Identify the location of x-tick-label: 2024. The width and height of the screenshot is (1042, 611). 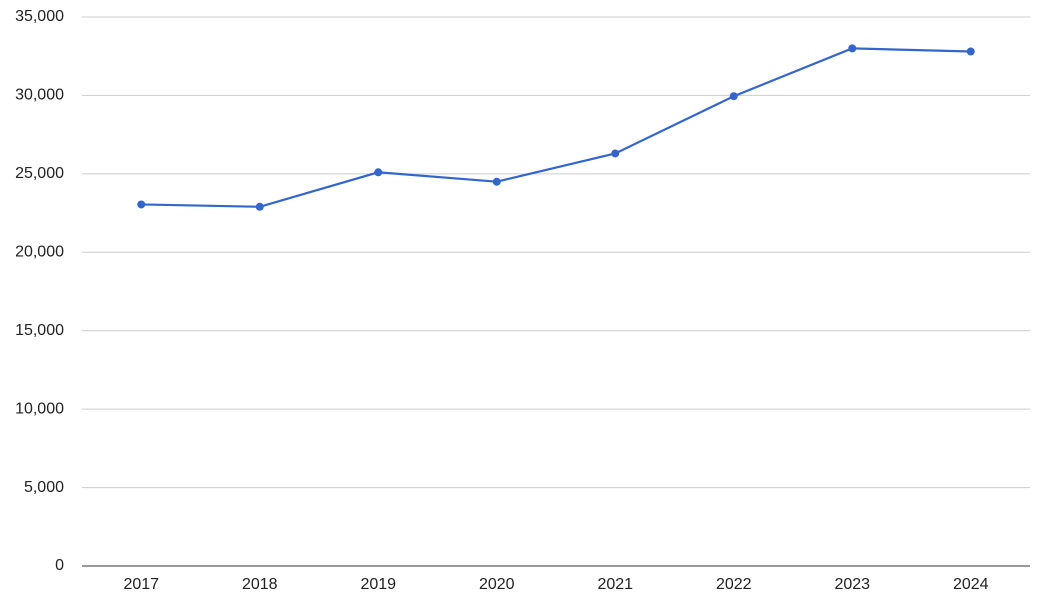
(971, 584).